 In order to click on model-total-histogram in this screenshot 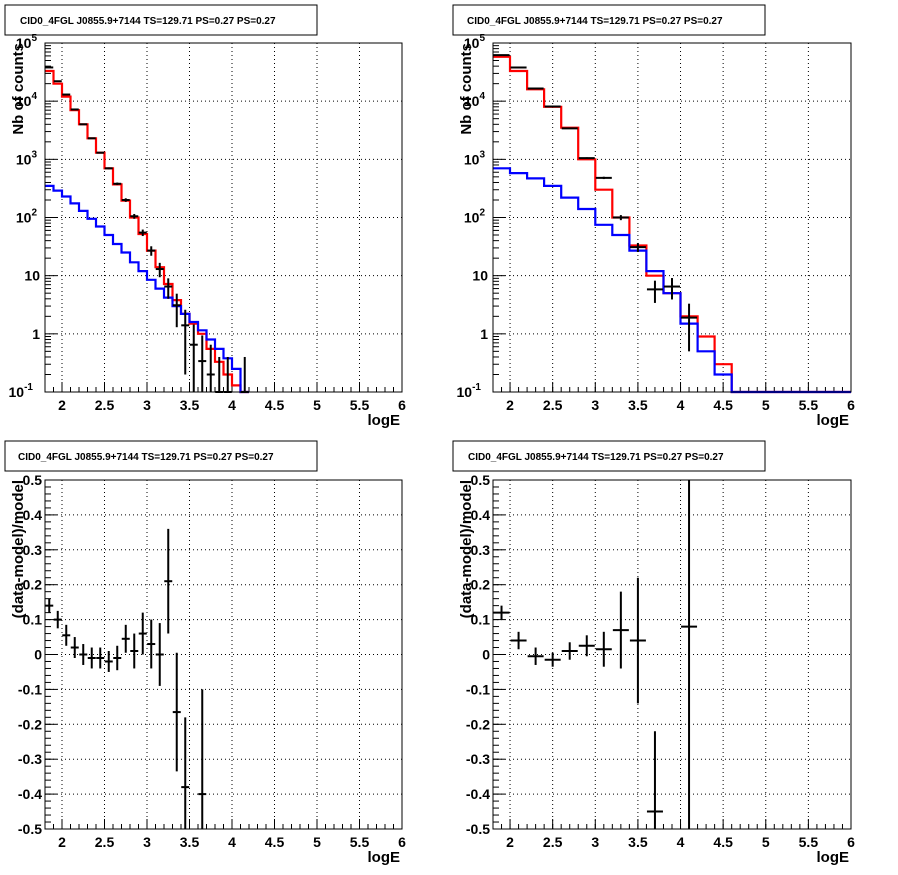, I will do `click(147, 231)`.